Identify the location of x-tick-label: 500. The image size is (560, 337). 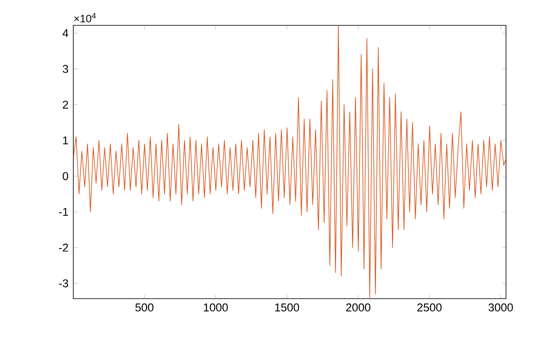
(144, 307).